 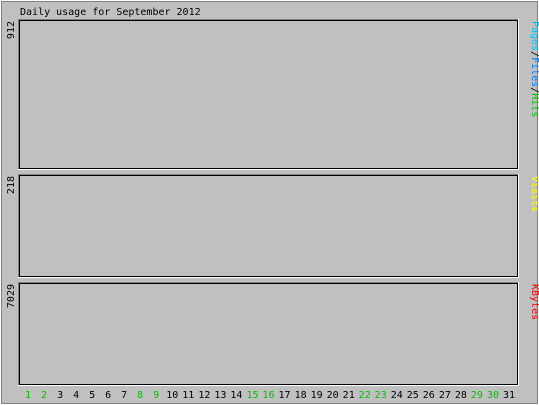 I want to click on side-label-part-0: KBytes, so click(x=534, y=302).